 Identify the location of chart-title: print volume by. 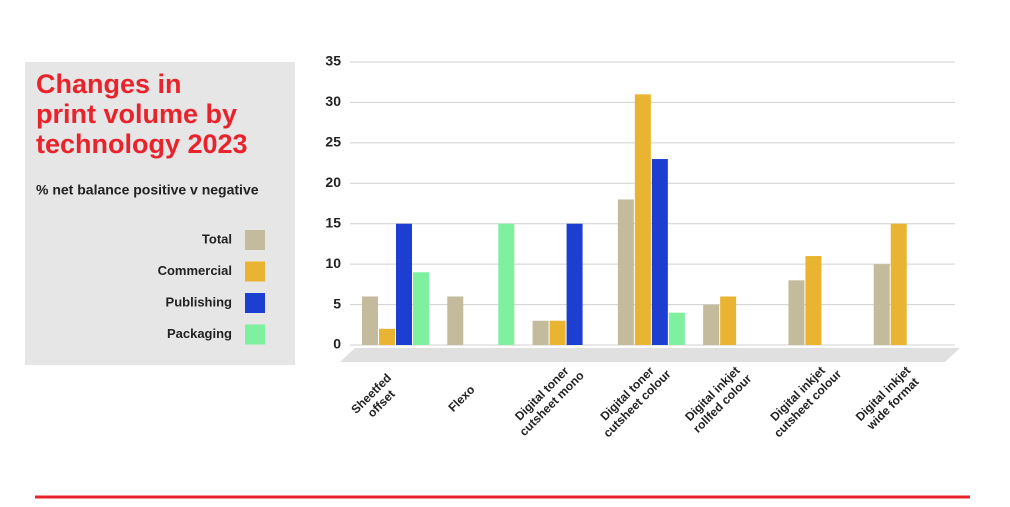
(136, 114).